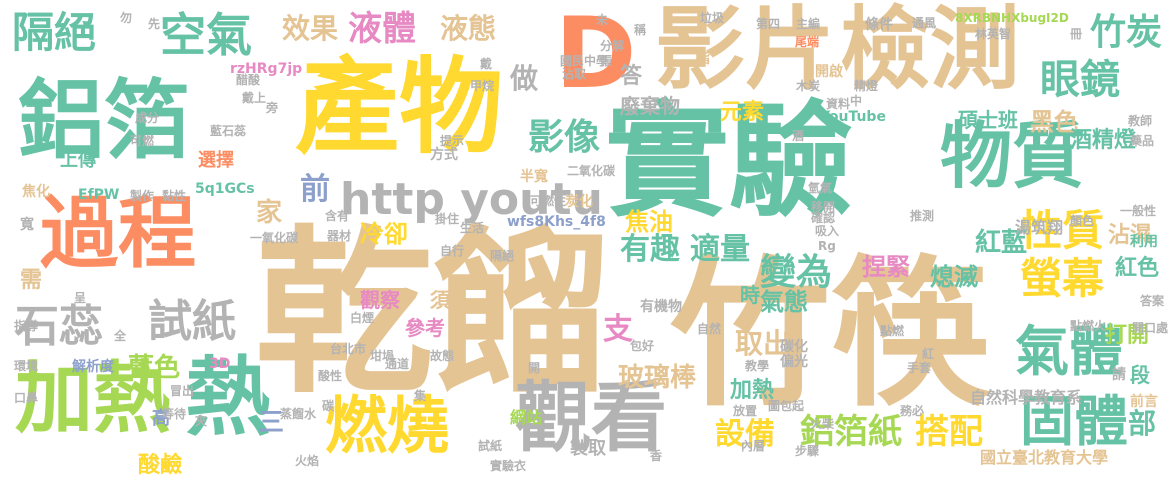  I want to click on word-cloud-word: 液態, so click(468, 28).